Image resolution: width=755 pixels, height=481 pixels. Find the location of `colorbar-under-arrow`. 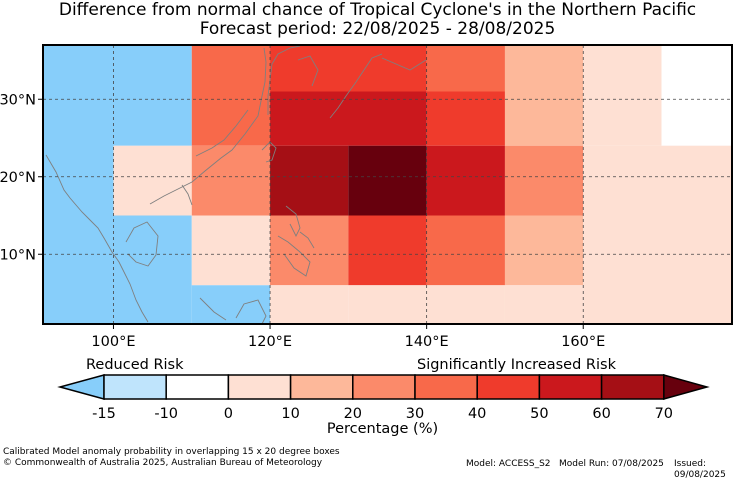

colorbar-under-arrow is located at coordinates (81, 387).